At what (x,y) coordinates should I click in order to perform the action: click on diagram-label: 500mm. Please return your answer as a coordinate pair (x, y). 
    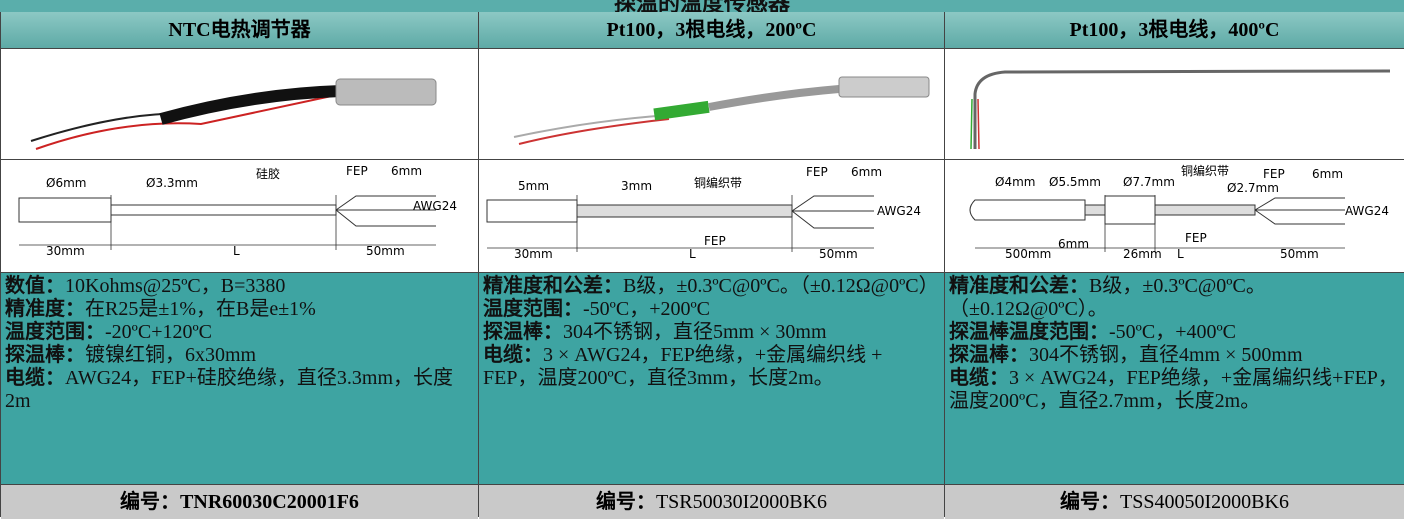
    Looking at the image, I should click on (1028, 254).